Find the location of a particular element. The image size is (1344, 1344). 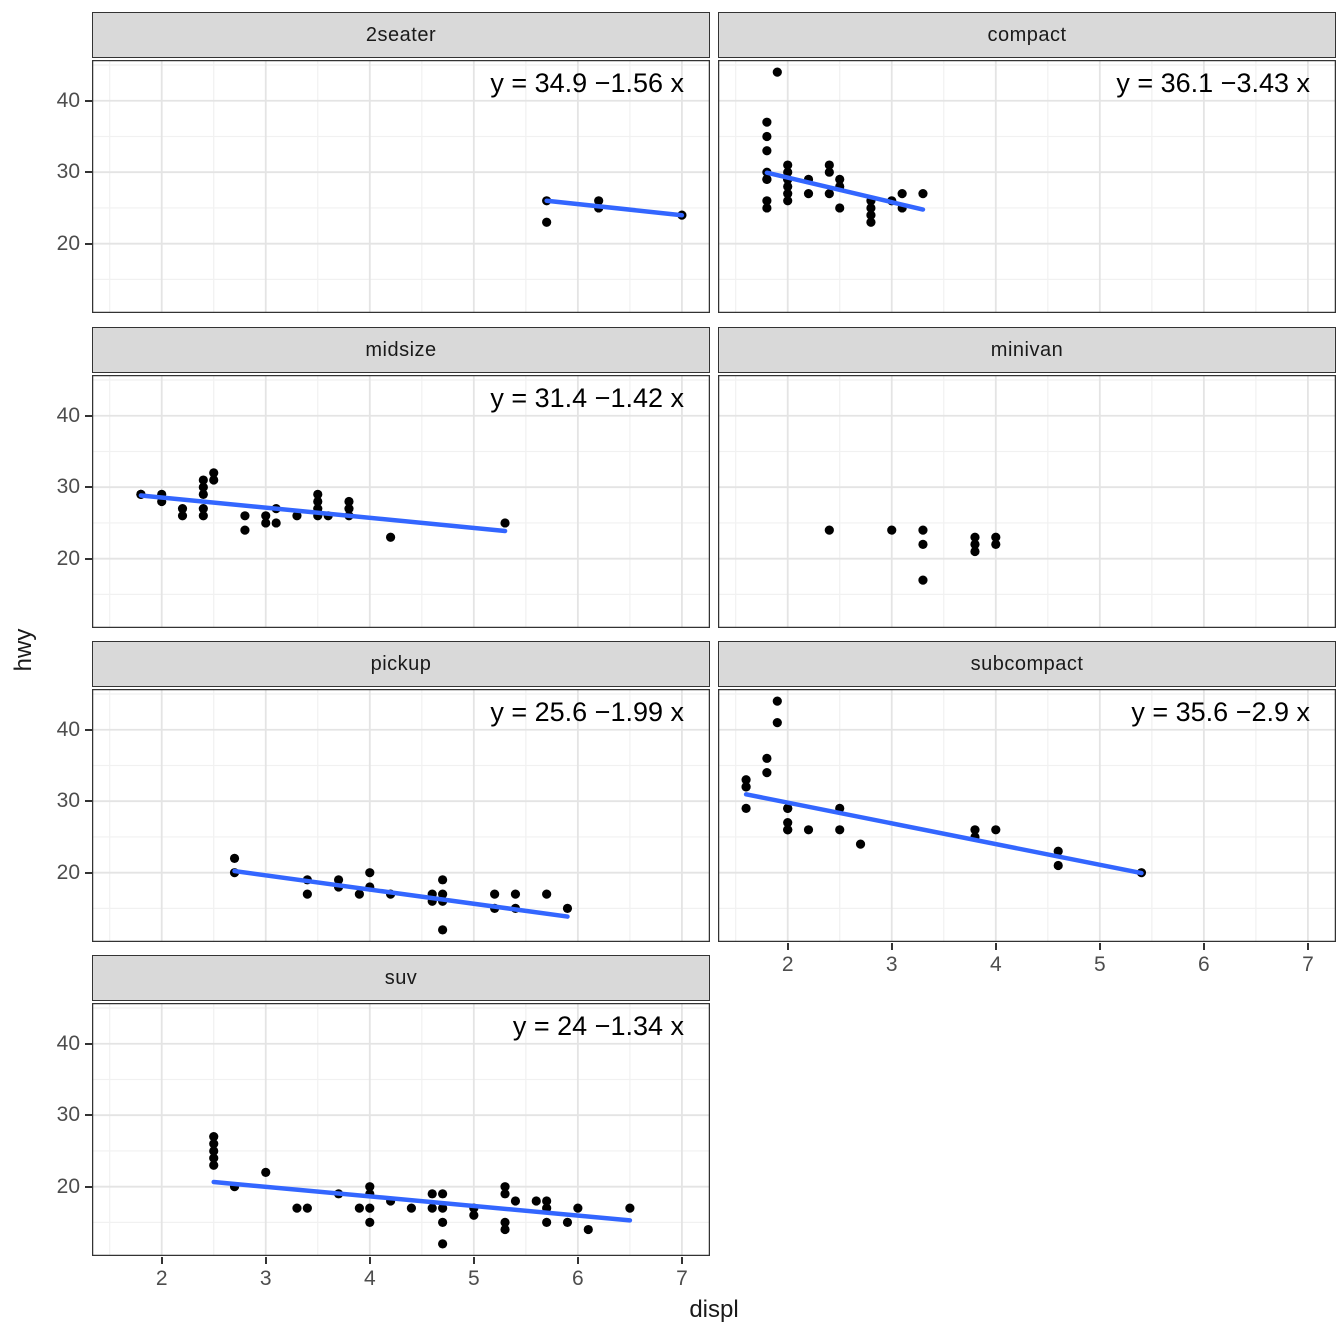

facet-strip: pickup is located at coordinates (401, 664).